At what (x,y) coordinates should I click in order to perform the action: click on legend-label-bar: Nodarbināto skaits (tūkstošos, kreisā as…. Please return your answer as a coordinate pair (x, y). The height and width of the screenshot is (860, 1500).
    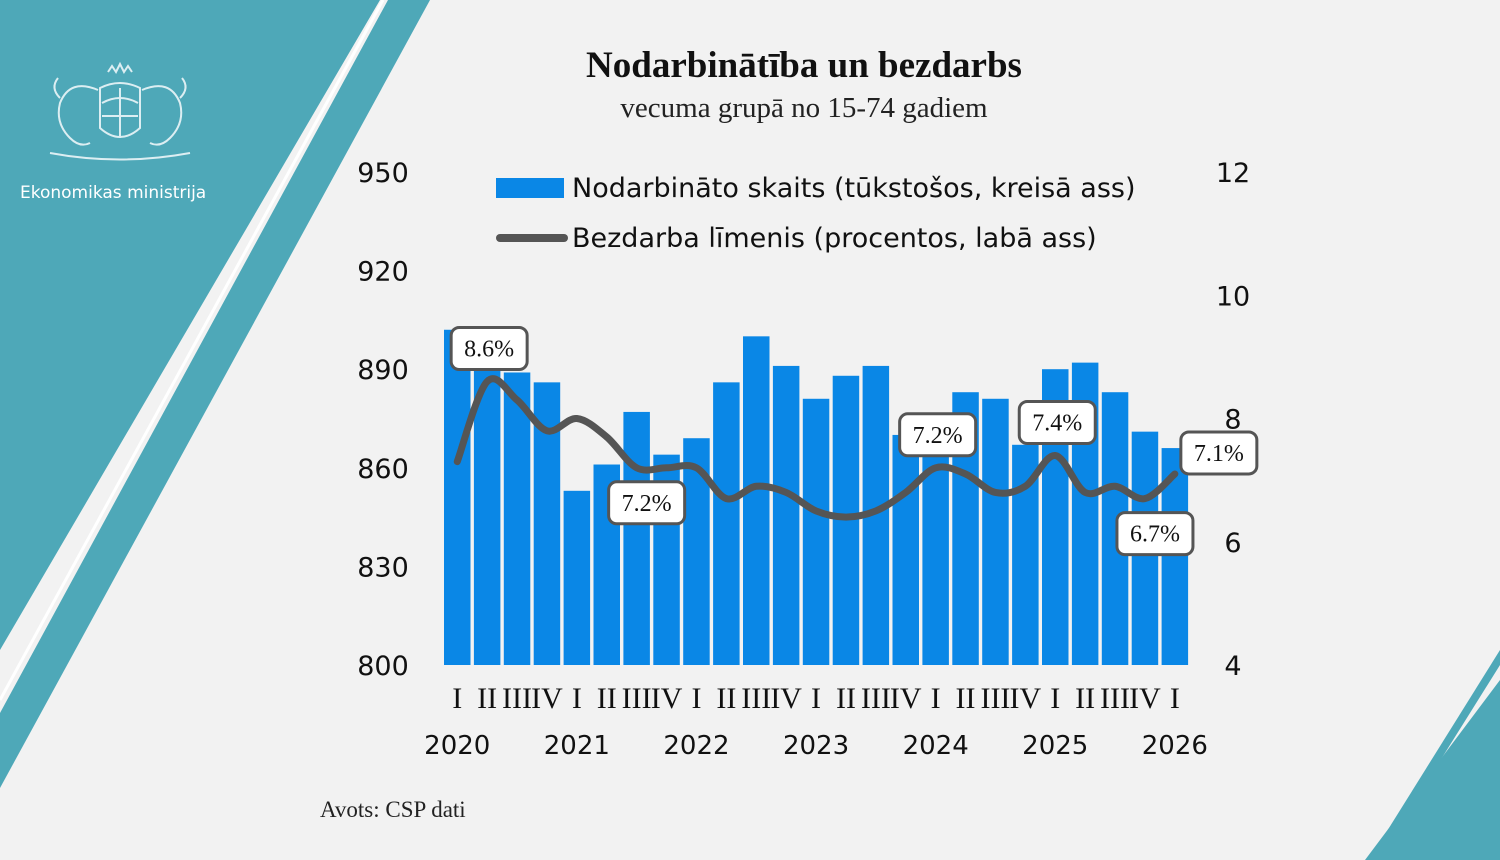
    Looking at the image, I should click on (854, 188).